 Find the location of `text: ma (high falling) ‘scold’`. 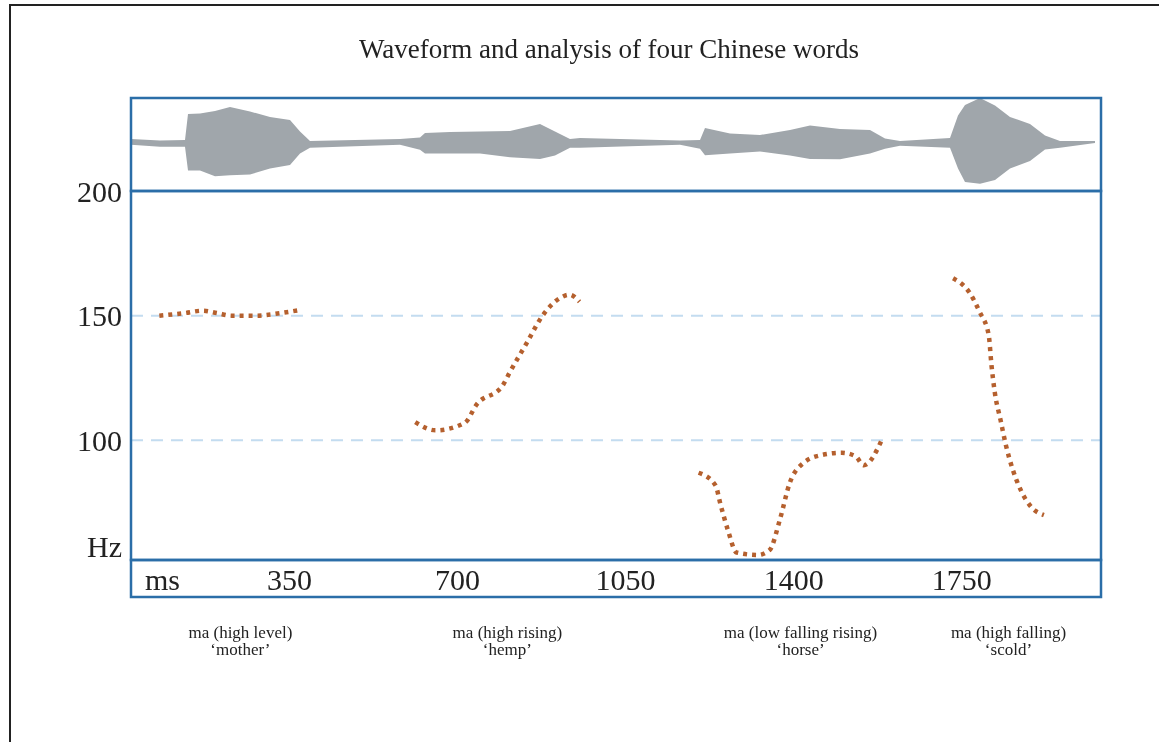

text: ma (high falling) ‘scold’ is located at coordinates (1008, 641).